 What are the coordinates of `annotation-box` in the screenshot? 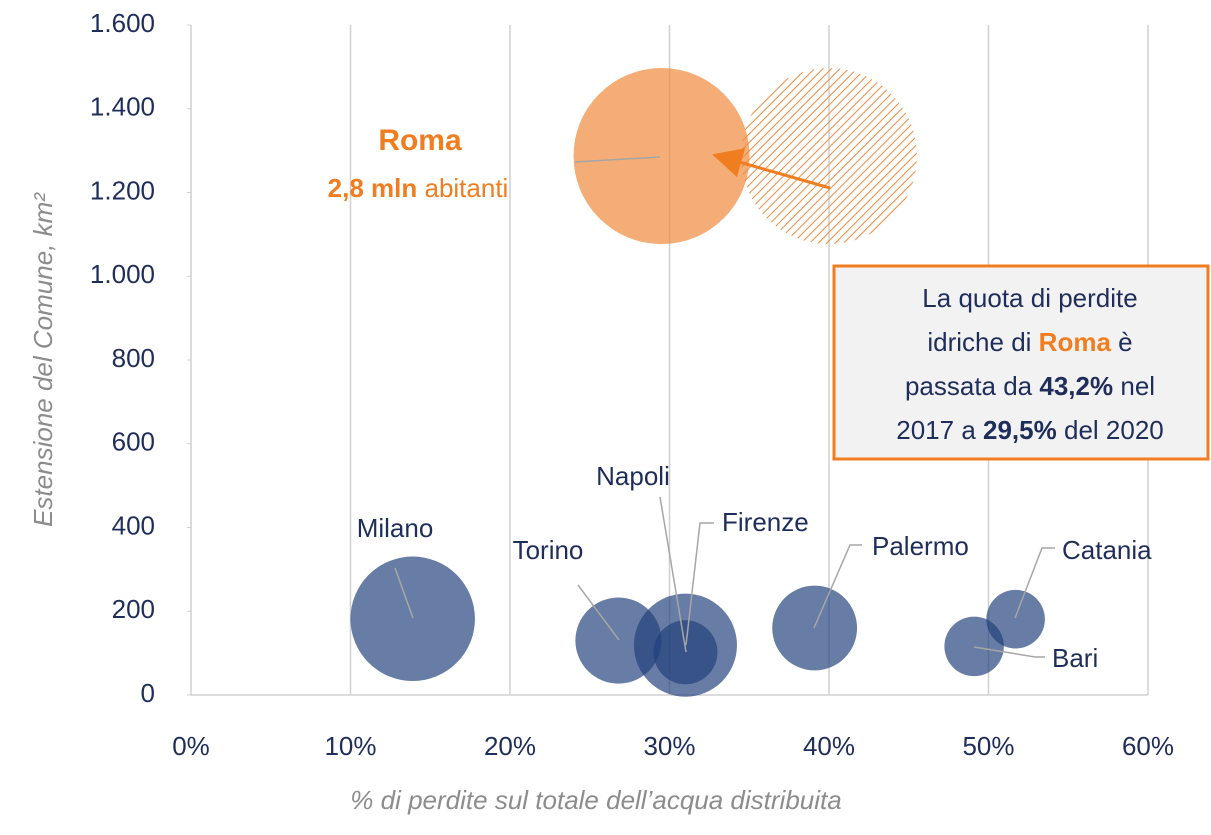 It's located at (1021, 362).